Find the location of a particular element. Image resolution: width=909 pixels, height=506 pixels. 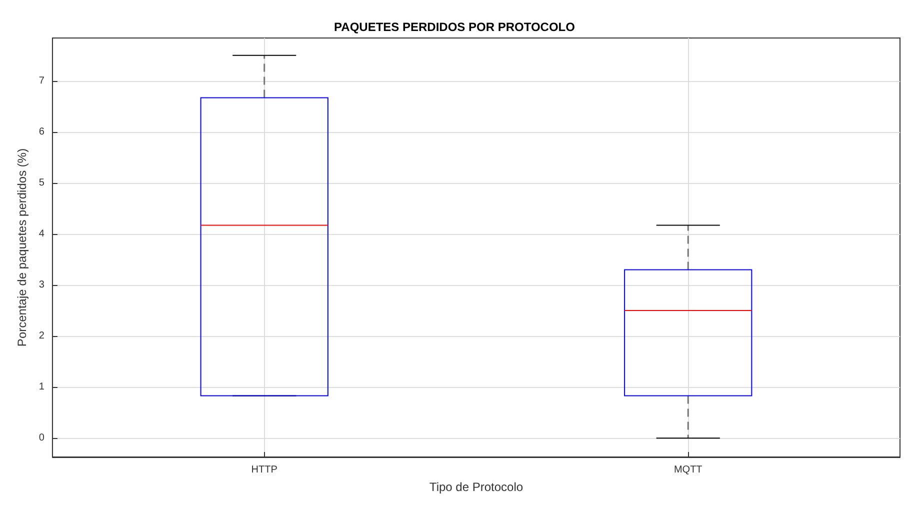

x-tick-label: MQTT is located at coordinates (688, 470).